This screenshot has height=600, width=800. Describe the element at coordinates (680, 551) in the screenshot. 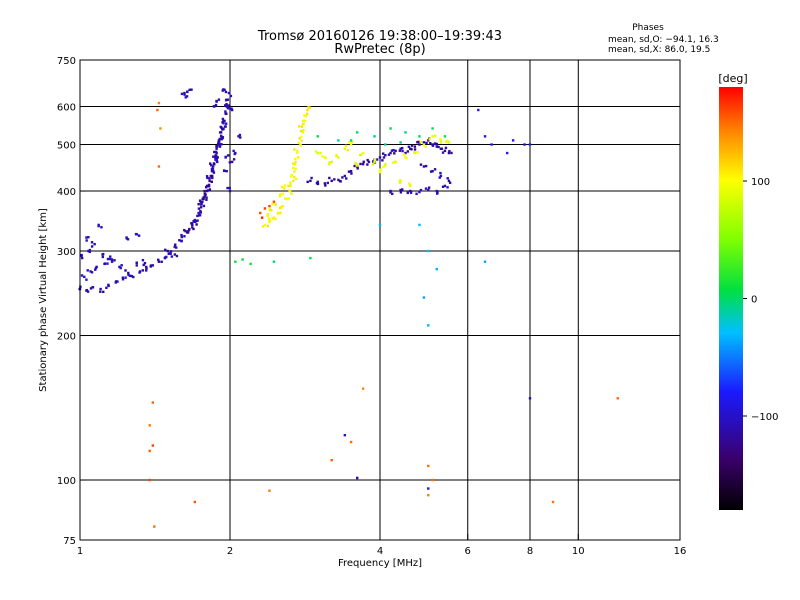

I see `x-tick-label: 16` at that location.